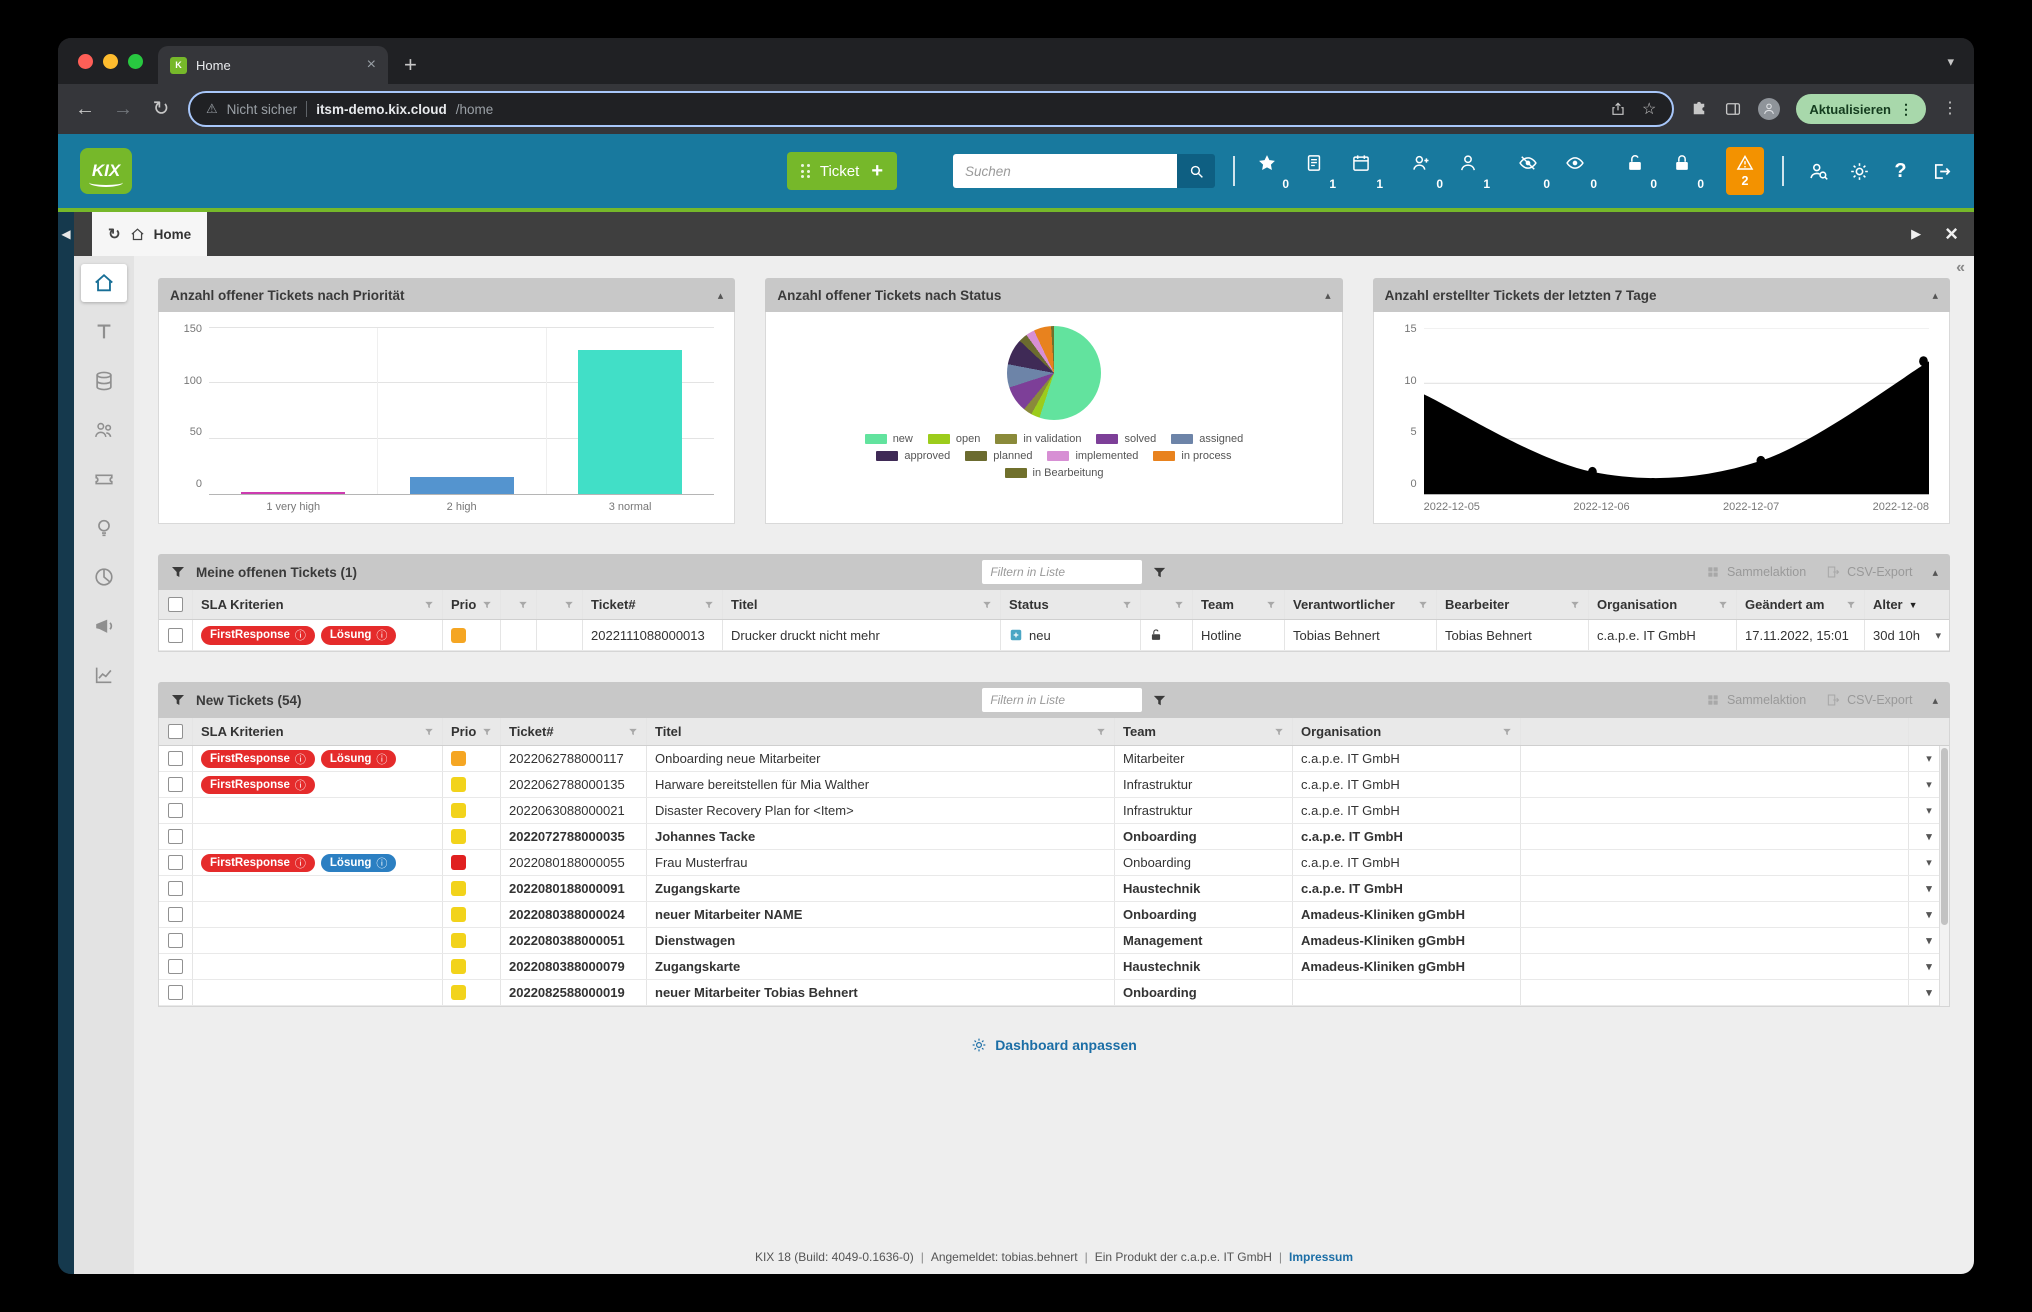 The height and width of the screenshot is (1312, 2032). What do you see at coordinates (574, 784) in the screenshot?
I see `cell-ticket-number: 2022062788000135` at bounding box center [574, 784].